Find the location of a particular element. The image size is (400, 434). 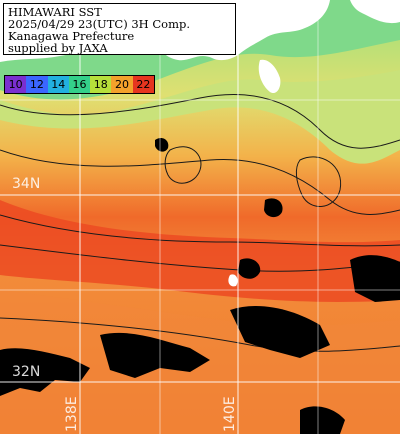

title-line-prefecture: Kanagawa Prefecture is located at coordinates (71, 36).